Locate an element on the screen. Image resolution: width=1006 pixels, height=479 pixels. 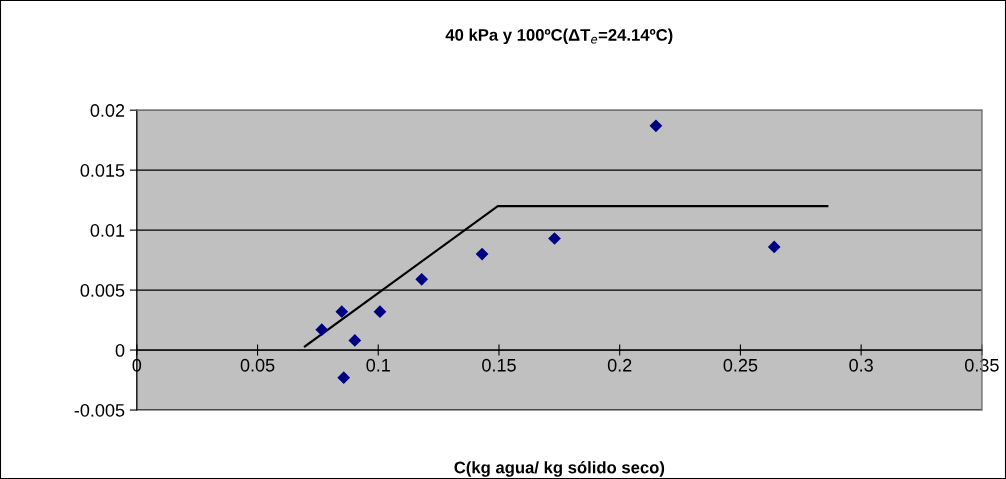
y-tick-label: 0.01 is located at coordinates (107, 230).